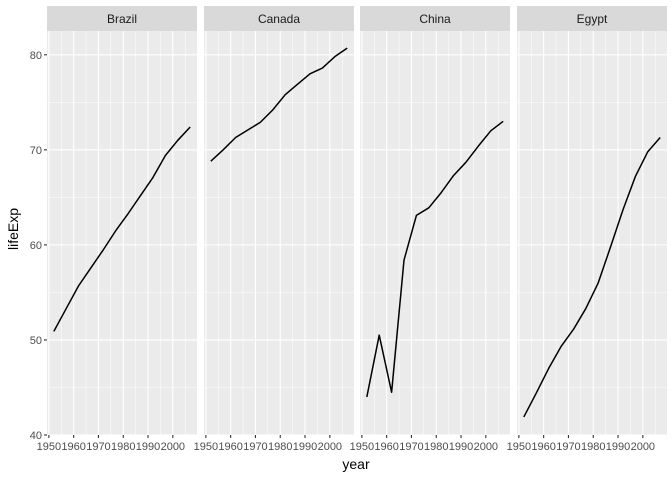  I want to click on facet-strip-label: Egypt, so click(592, 19).